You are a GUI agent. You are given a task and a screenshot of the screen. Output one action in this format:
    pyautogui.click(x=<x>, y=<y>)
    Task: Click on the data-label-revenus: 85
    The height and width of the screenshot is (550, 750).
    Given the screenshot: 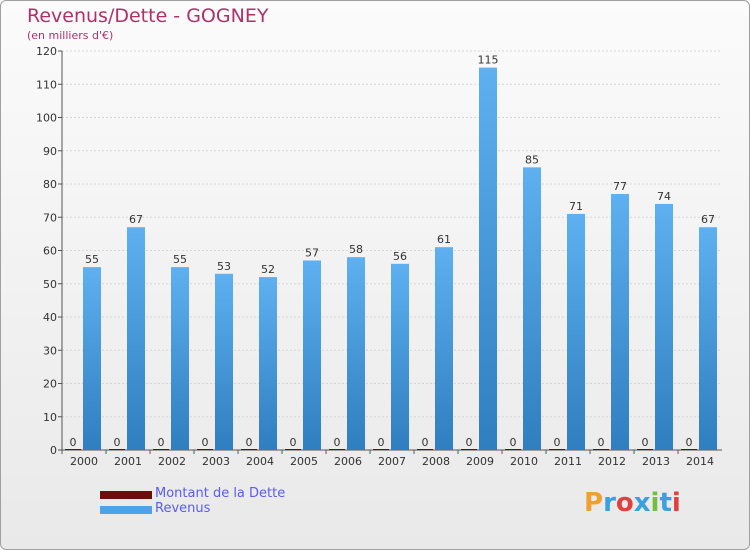 What is the action you would take?
    pyautogui.click(x=532, y=159)
    